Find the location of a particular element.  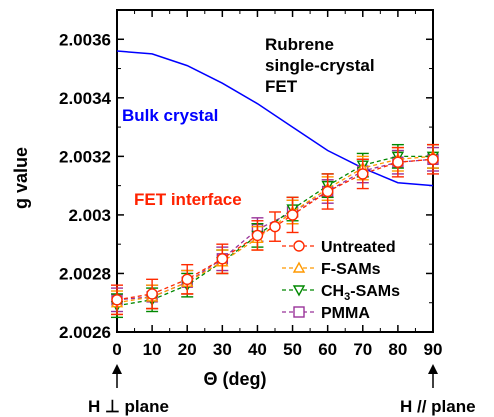

y-tick-label: 2.0028 is located at coordinates (85, 273).